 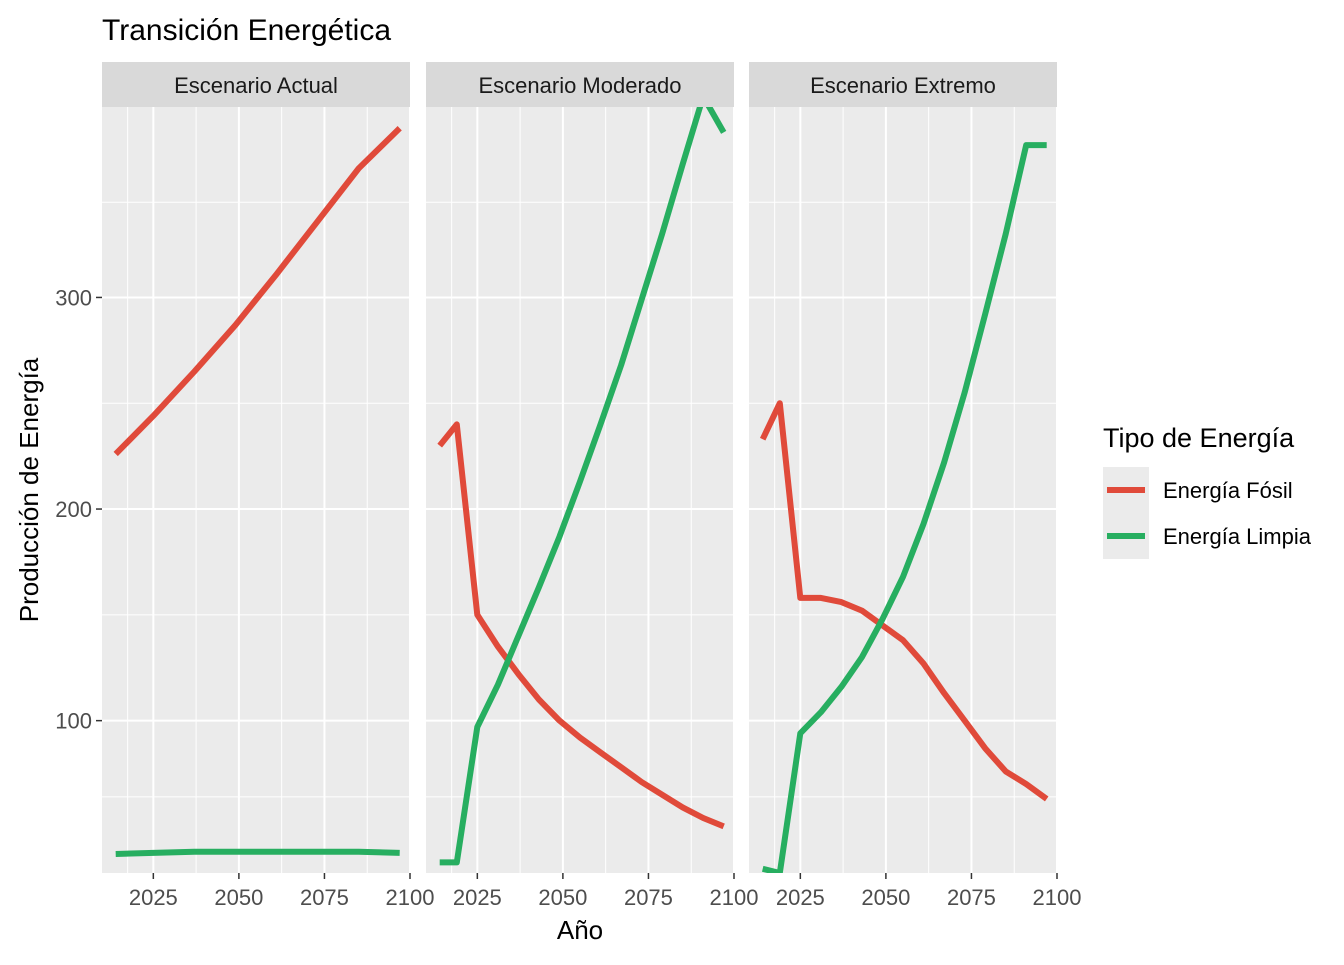 I want to click on facet-strip-label: Escenario Moderado, so click(x=579, y=85).